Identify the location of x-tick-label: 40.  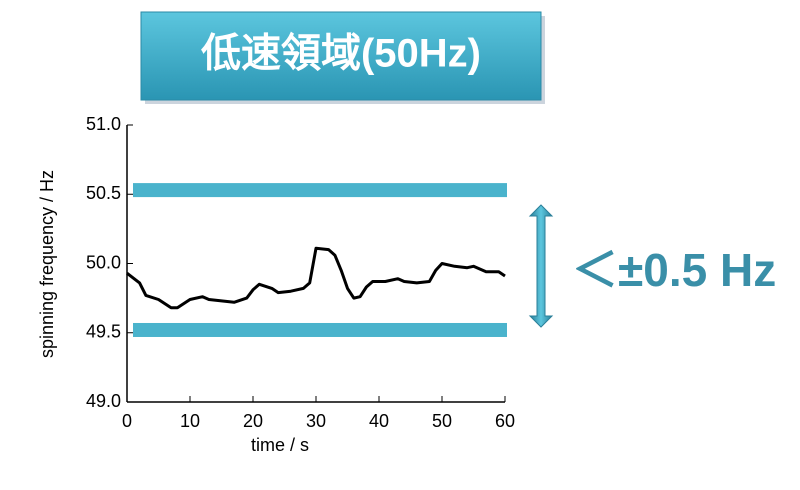
(379, 421).